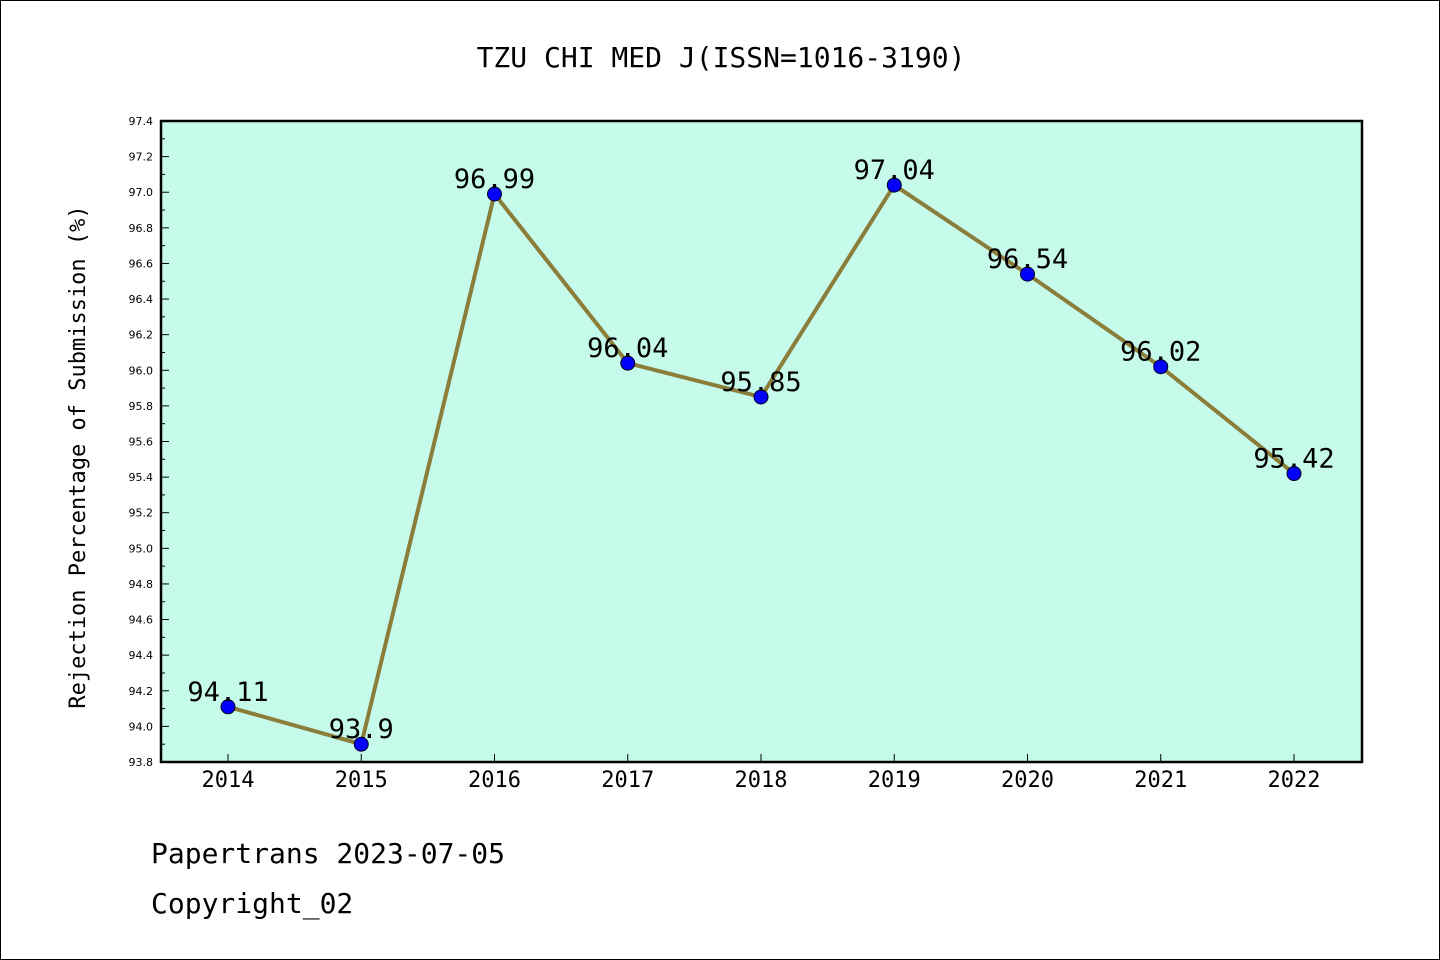 This screenshot has width=1440, height=960. Describe the element at coordinates (1027, 780) in the screenshot. I see `x-tick-label: 2020` at that location.